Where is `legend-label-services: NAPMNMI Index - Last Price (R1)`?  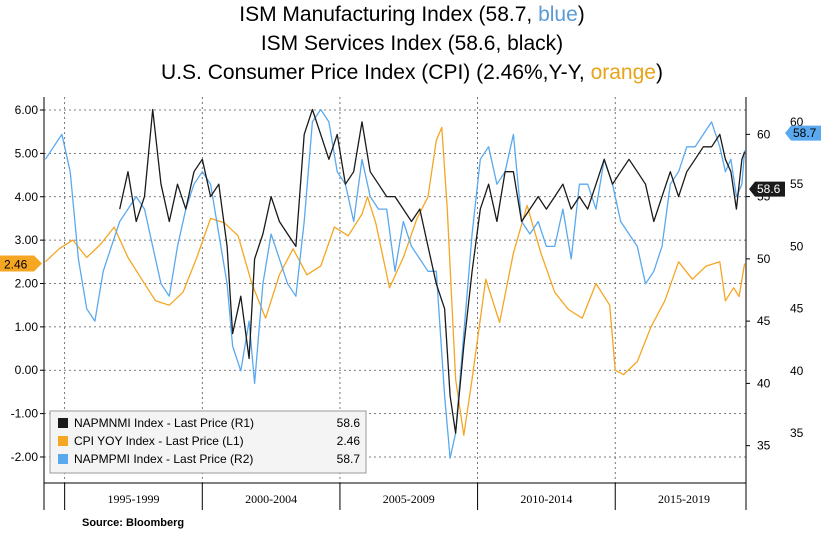
legend-label-services: NAPMNMI Index - Last Price (R1) is located at coordinates (164, 423).